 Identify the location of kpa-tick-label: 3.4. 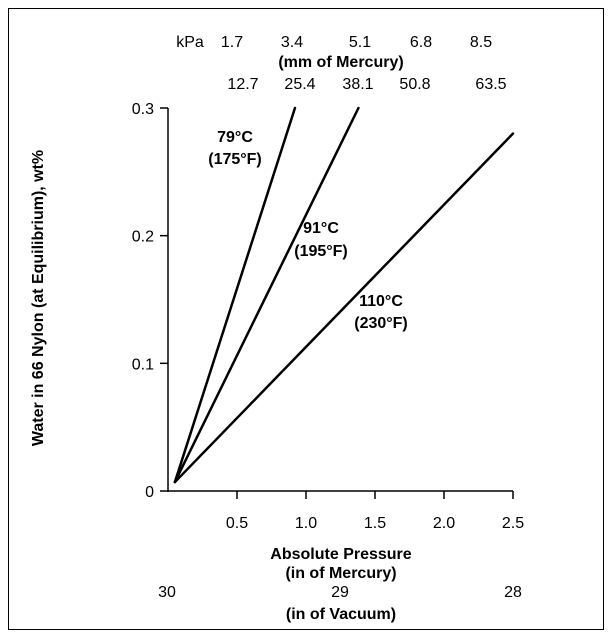
(292, 42).